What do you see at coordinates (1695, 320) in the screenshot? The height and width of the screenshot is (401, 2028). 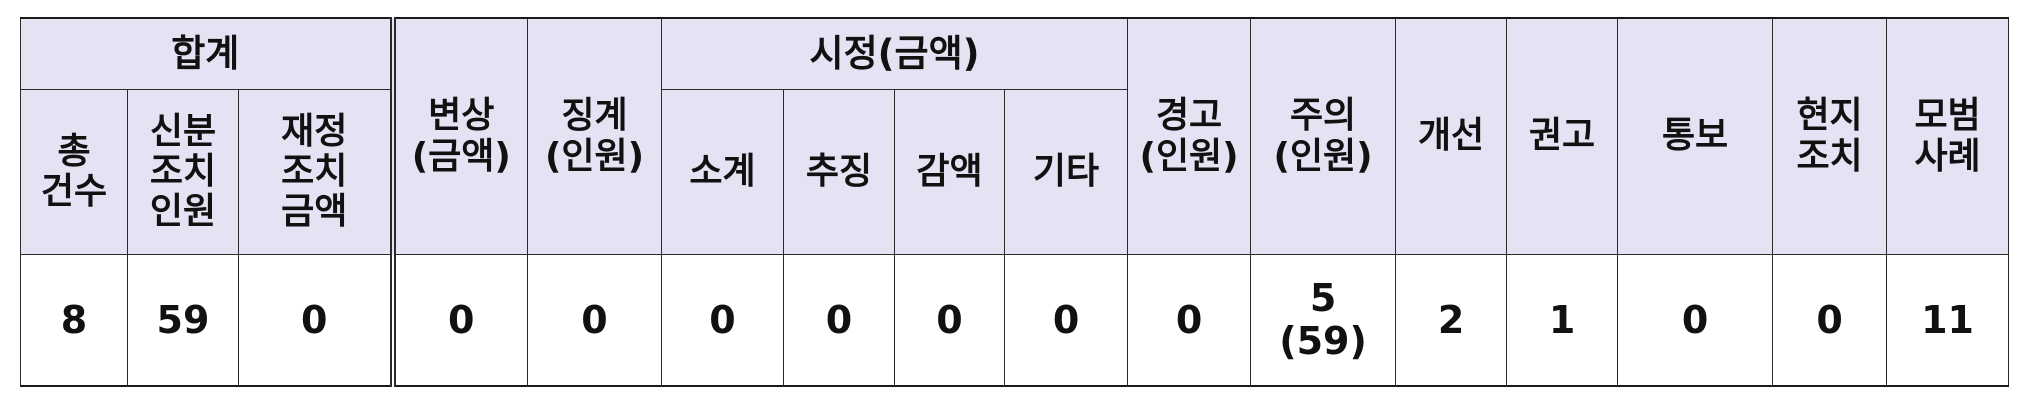 I see `cell-notification: 0` at bounding box center [1695, 320].